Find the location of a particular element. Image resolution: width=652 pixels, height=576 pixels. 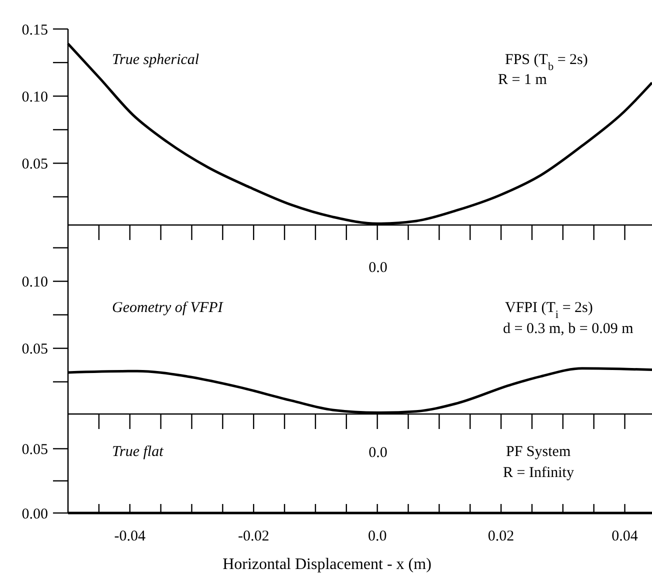

annotation: R = Infinity is located at coordinates (538, 473).